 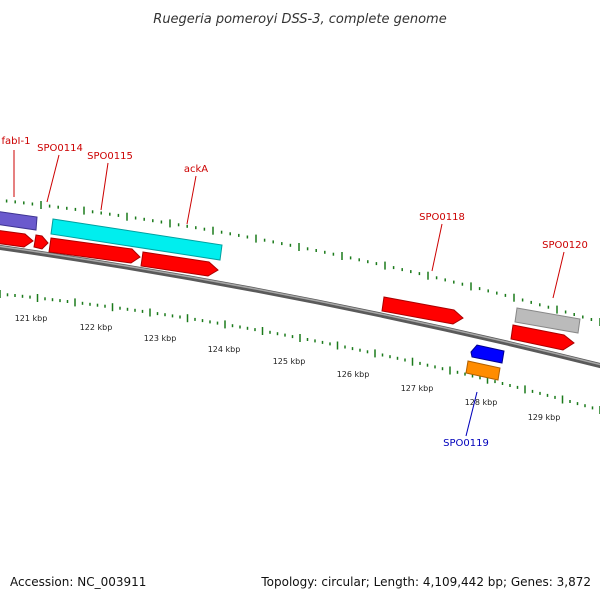 What do you see at coordinates (353, 374) in the screenshot?
I see `scale-label: 126 kbp` at bounding box center [353, 374].